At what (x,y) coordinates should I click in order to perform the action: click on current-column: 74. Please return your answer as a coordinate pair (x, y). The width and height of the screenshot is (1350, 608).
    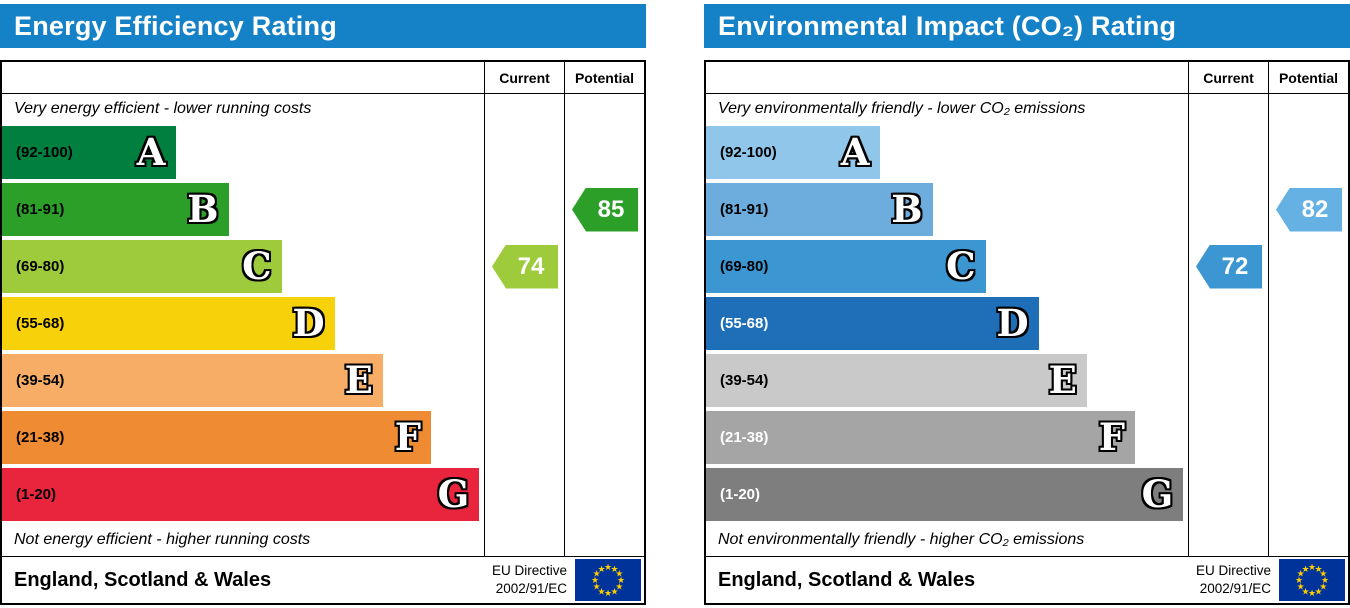
    Looking at the image, I should click on (524, 325).